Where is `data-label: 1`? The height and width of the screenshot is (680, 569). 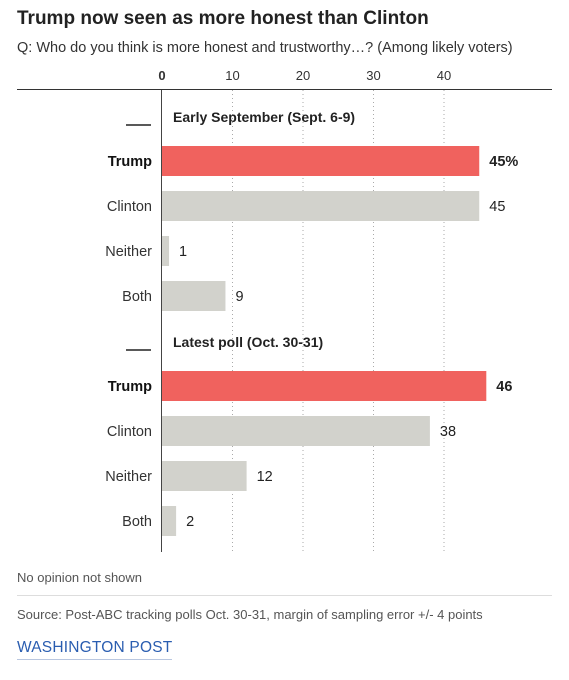 data-label: 1 is located at coordinates (183, 252).